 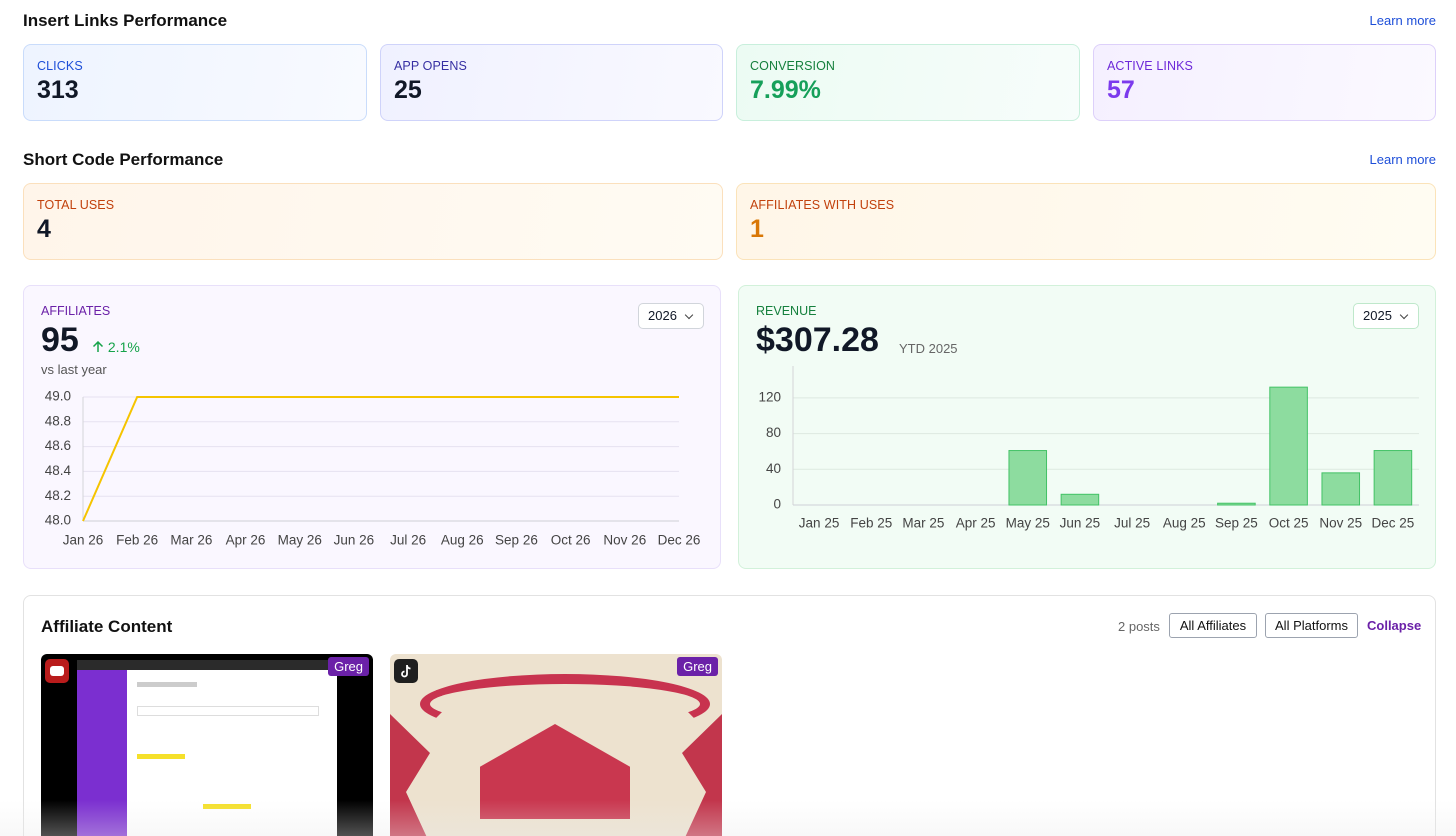 I want to click on stat-card: AFFILIATES WITH USES 1, so click(x=1086, y=221).